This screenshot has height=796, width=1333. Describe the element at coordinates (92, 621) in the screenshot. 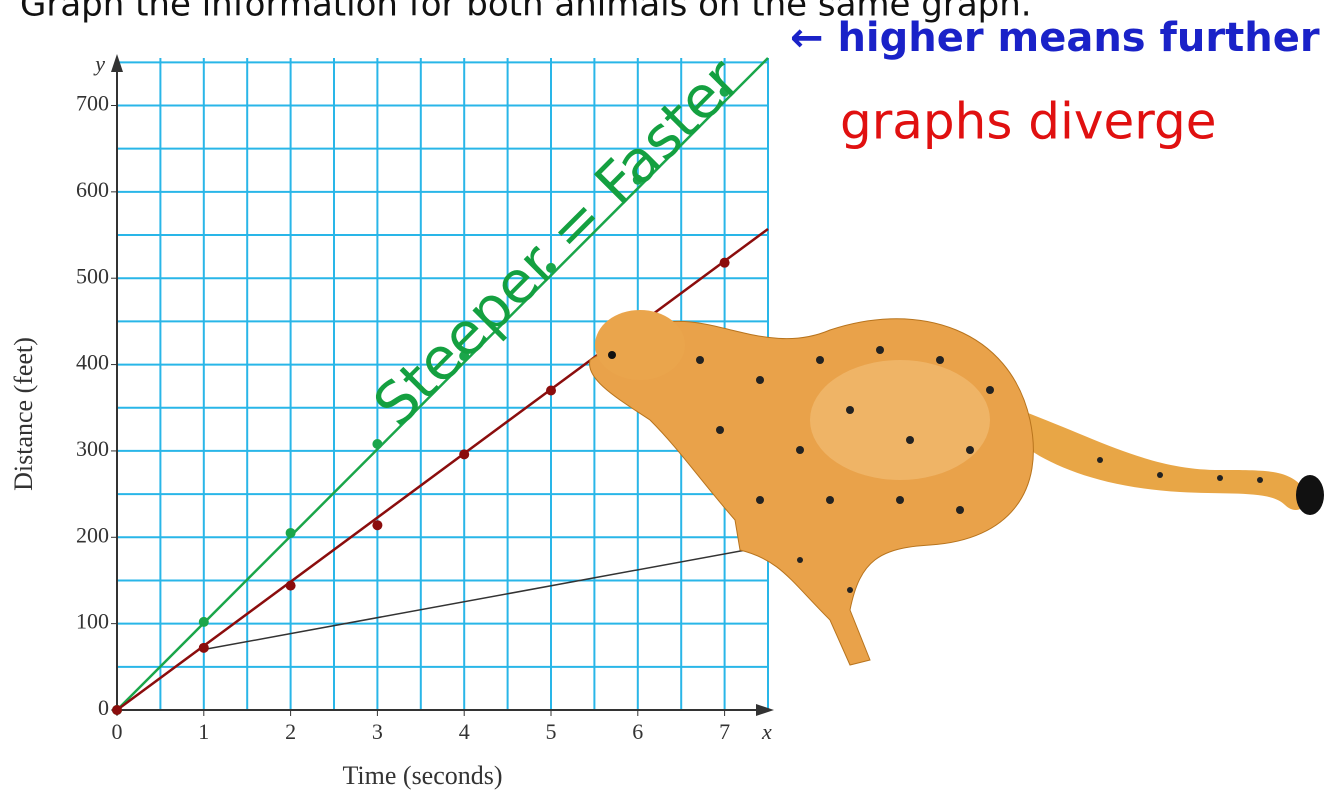

I see `y-tick-label: 100` at that location.